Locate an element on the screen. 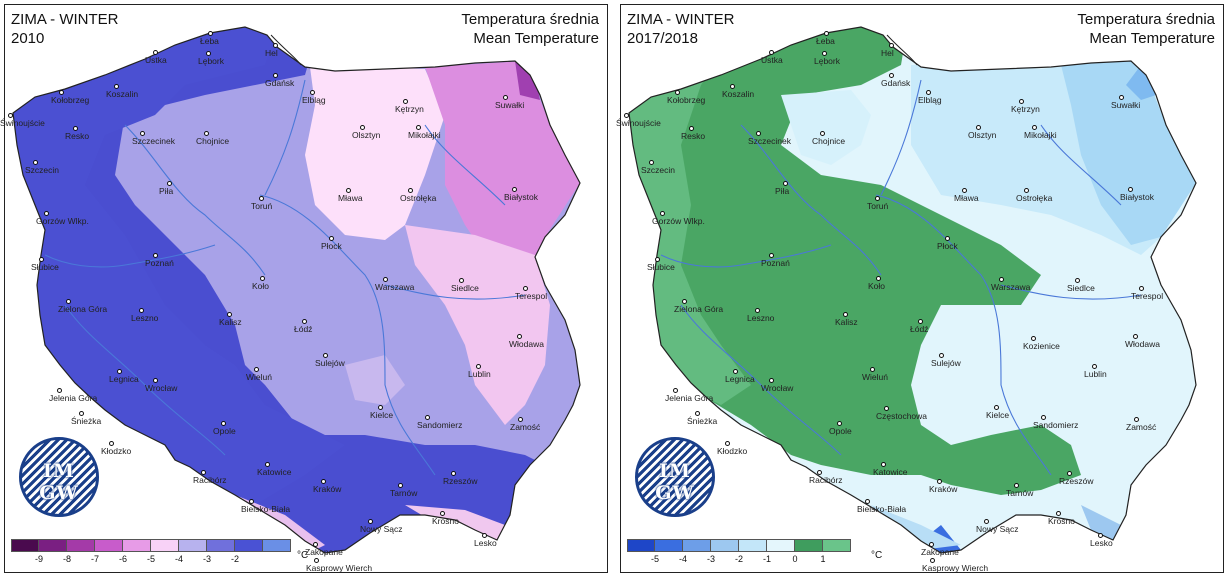  right-city-marker-lesko is located at coordinates (1100, 535).